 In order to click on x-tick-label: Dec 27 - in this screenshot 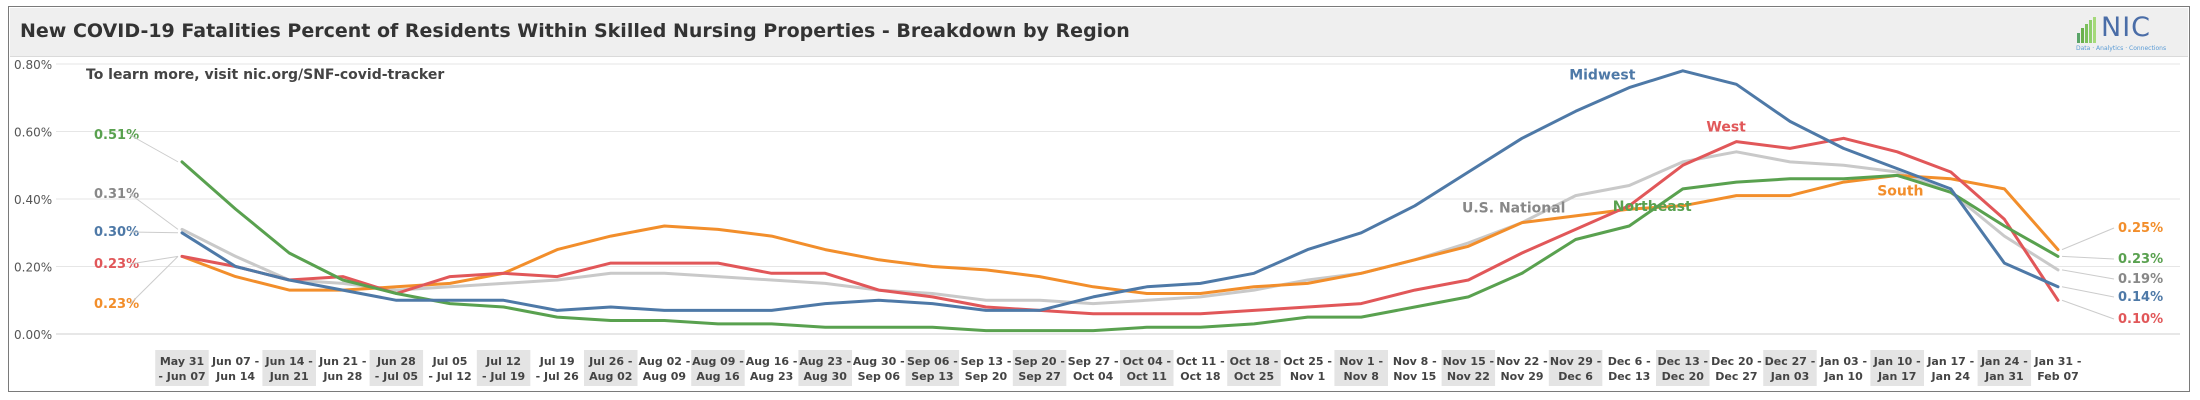, I will do `click(1790, 361)`.